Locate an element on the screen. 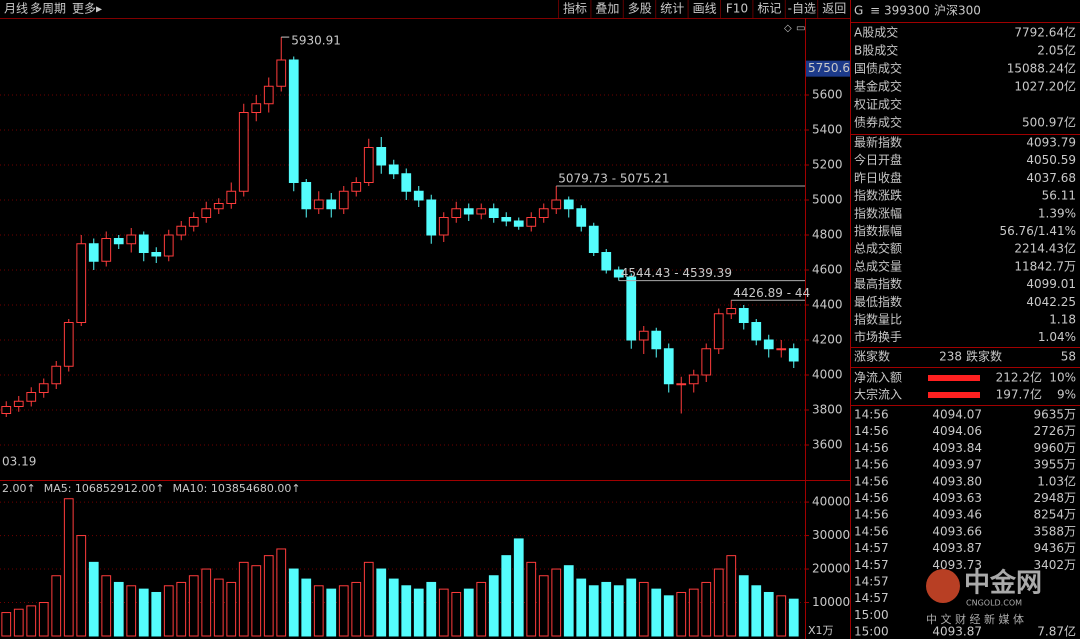 The height and width of the screenshot is (639, 1080). toolbar-button: 指标 is located at coordinates (575, 8).